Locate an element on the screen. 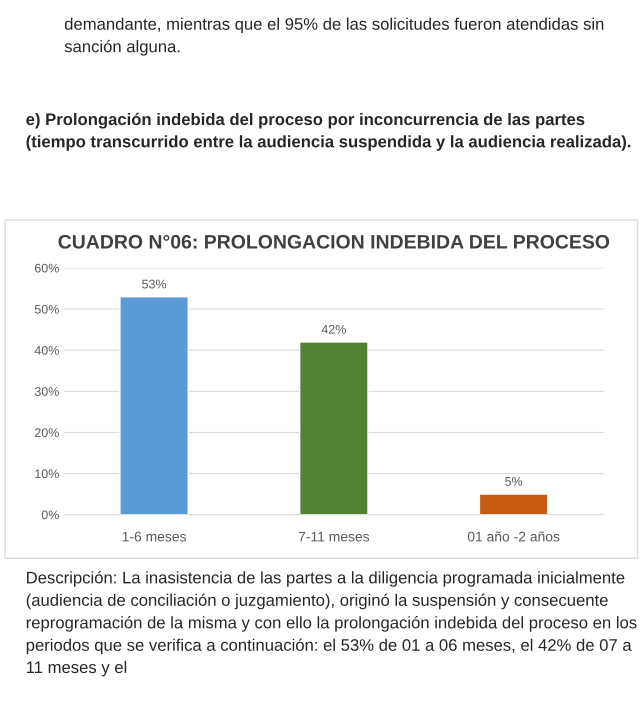 This screenshot has width=642, height=705. chart-title: CUADRO N°06: PROLONGACION INDEBIDA DEL PROCESO is located at coordinates (334, 241).